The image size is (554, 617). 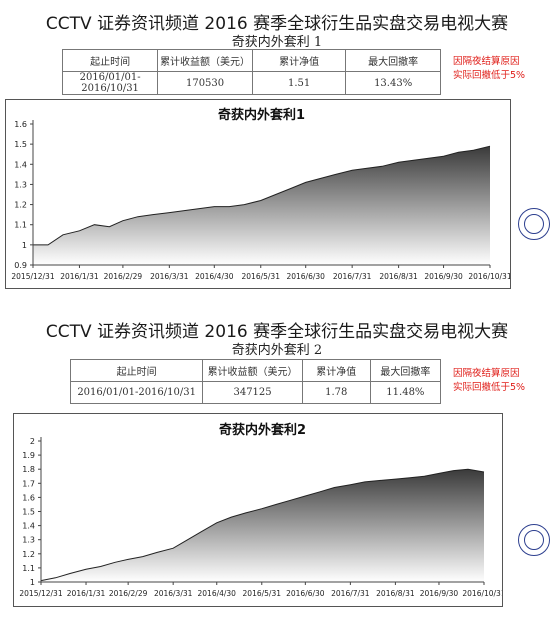 What do you see at coordinates (277, 350) in the screenshot?
I see `strategy-subtitle-2: 奇获内外套利 2` at bounding box center [277, 350].